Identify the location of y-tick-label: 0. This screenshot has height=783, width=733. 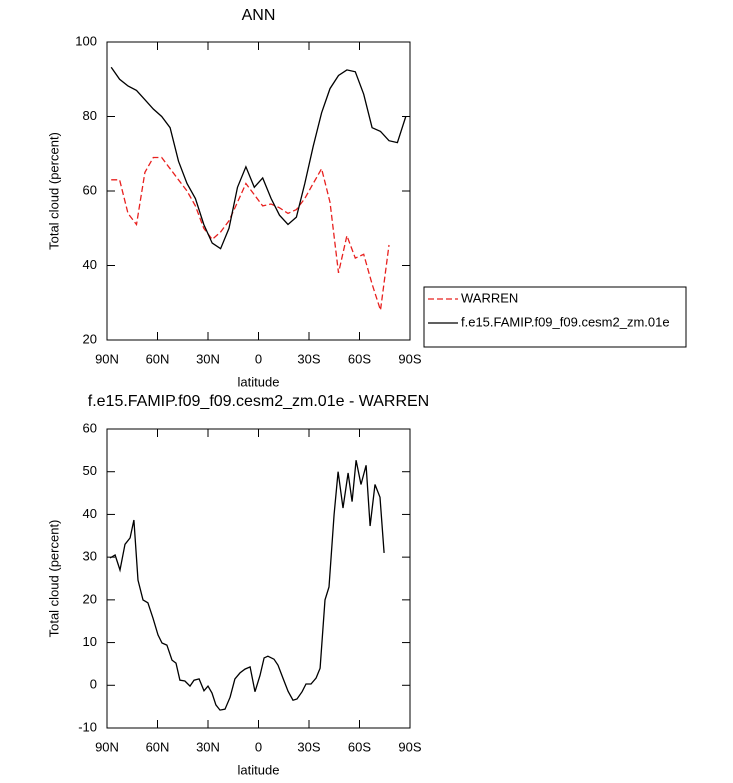
(93, 684).